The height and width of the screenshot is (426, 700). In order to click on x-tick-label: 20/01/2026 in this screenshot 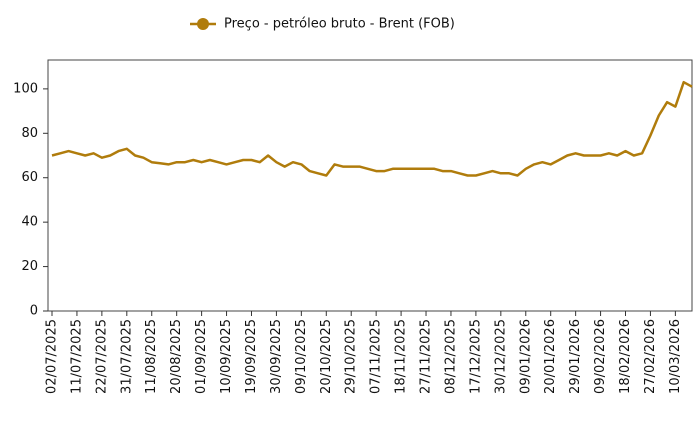, I will do `click(550, 356)`.